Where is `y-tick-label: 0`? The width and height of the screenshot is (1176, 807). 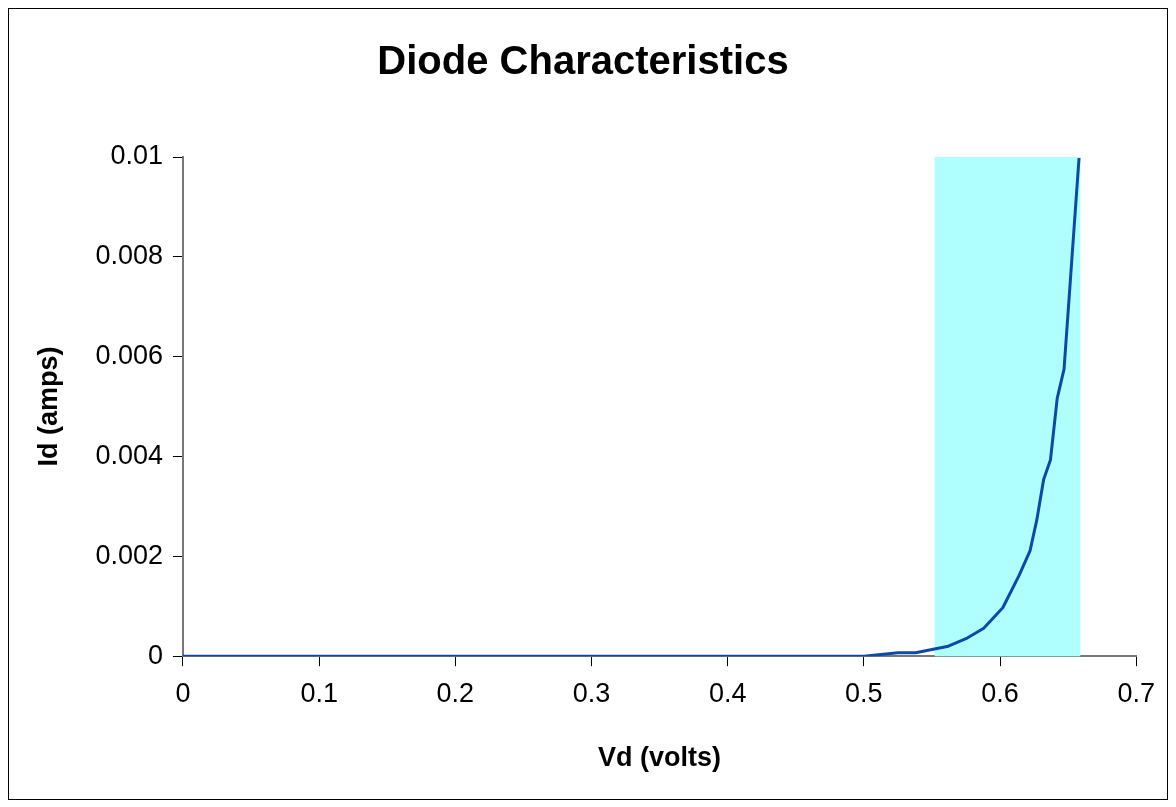
y-tick-label: 0 is located at coordinates (155, 654).